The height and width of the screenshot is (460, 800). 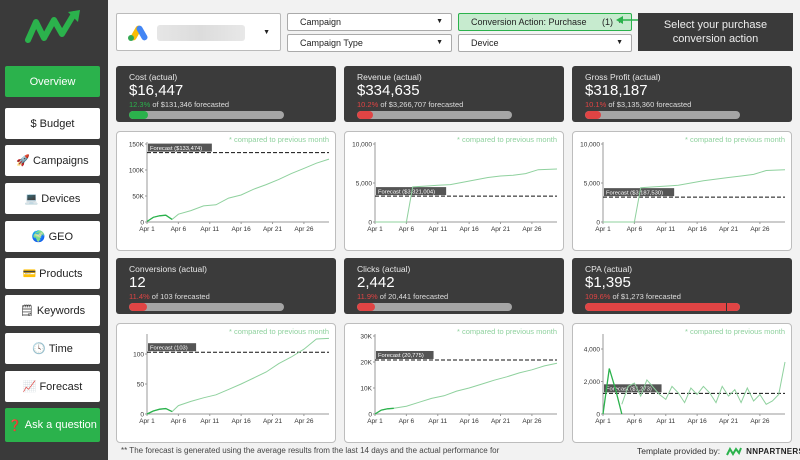 I want to click on kpi-forecast-text: of 103 forecasted, so click(x=179, y=296).